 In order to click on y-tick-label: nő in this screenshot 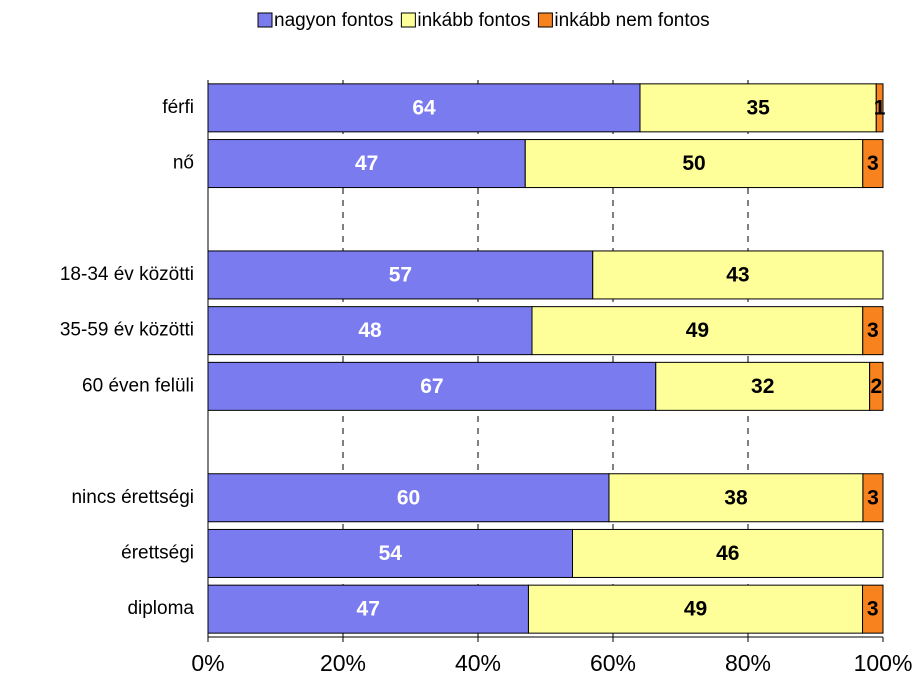, I will do `click(183, 163)`.